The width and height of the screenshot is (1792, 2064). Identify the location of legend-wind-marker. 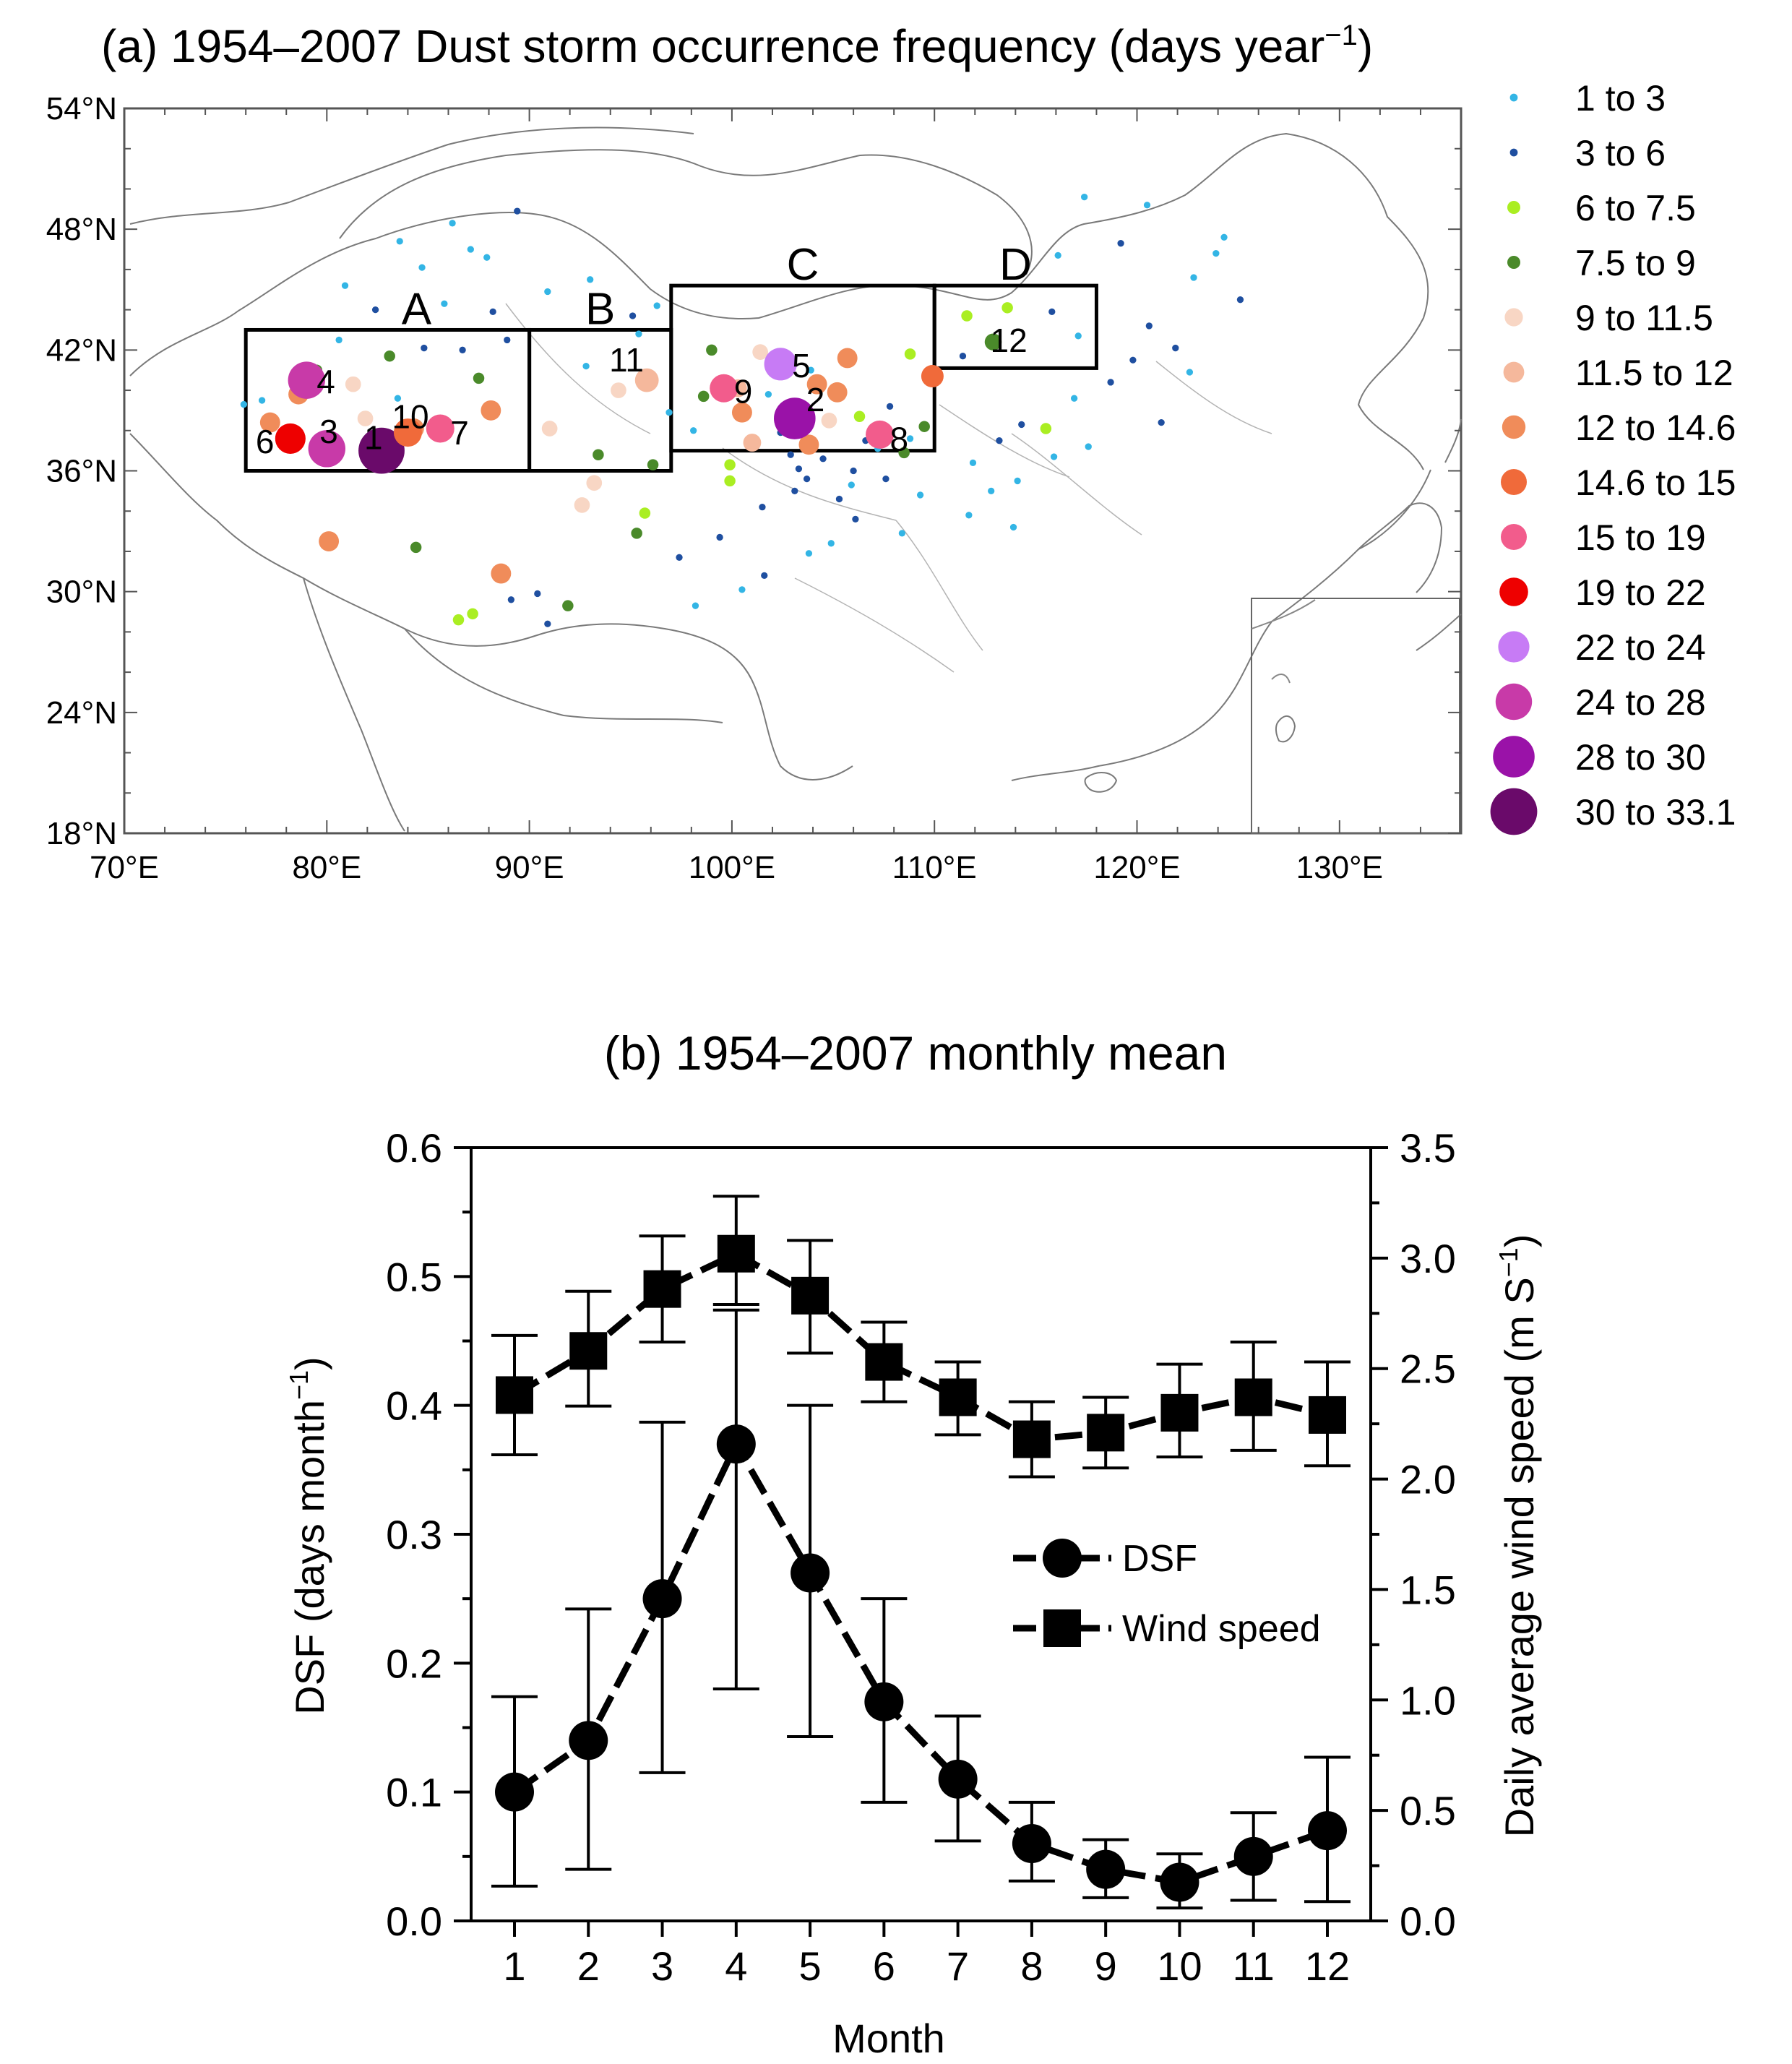
(1062, 1628).